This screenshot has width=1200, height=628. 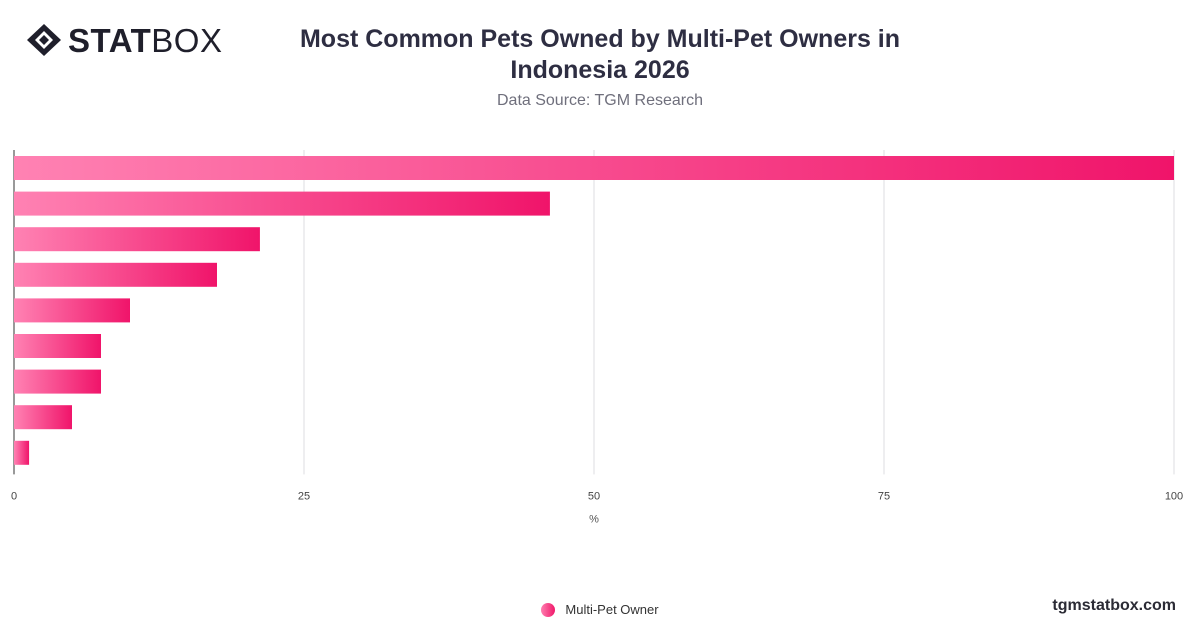 I want to click on legend: Multi-Pet Owner, so click(x=600, y=609).